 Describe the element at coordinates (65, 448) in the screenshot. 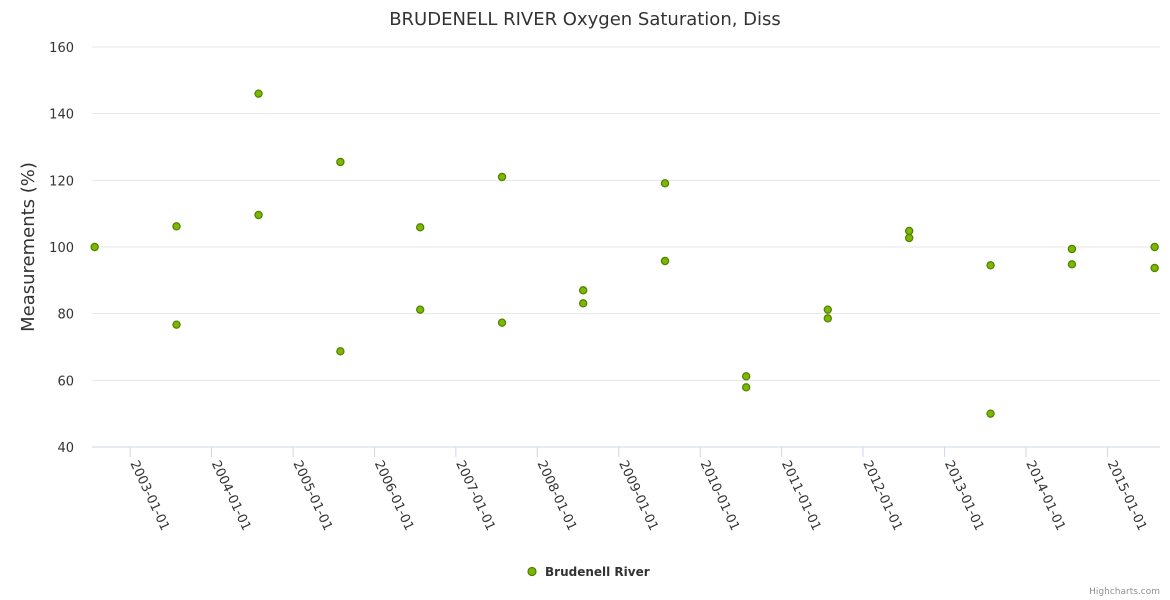

I see `y-tick-label-0: 40` at that location.